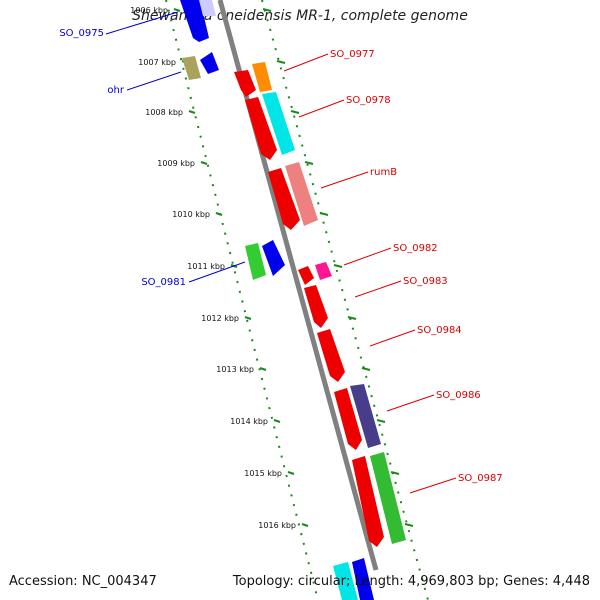  I want to click on tick-label: 1013 kbp, so click(235, 369).